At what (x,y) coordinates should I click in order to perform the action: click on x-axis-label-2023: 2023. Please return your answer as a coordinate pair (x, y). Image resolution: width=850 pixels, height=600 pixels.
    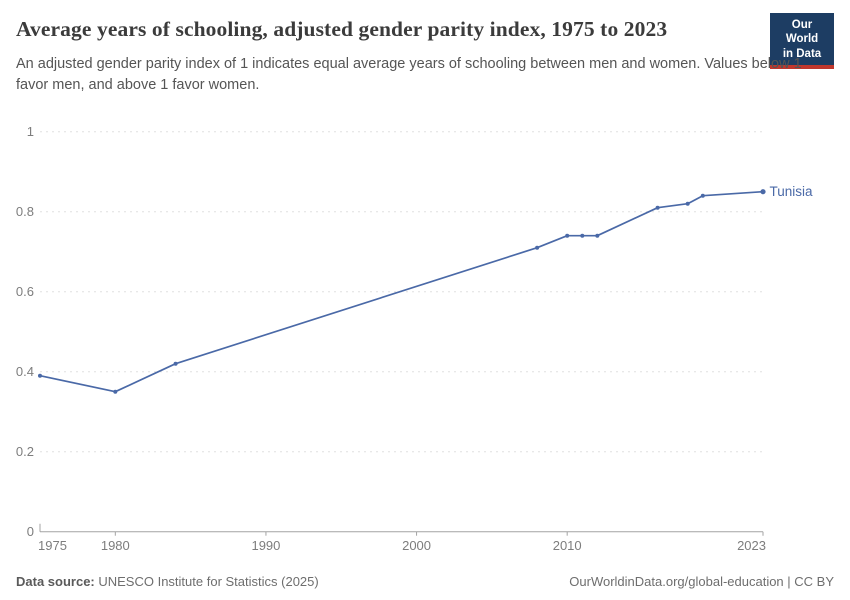
    Looking at the image, I should click on (751, 545).